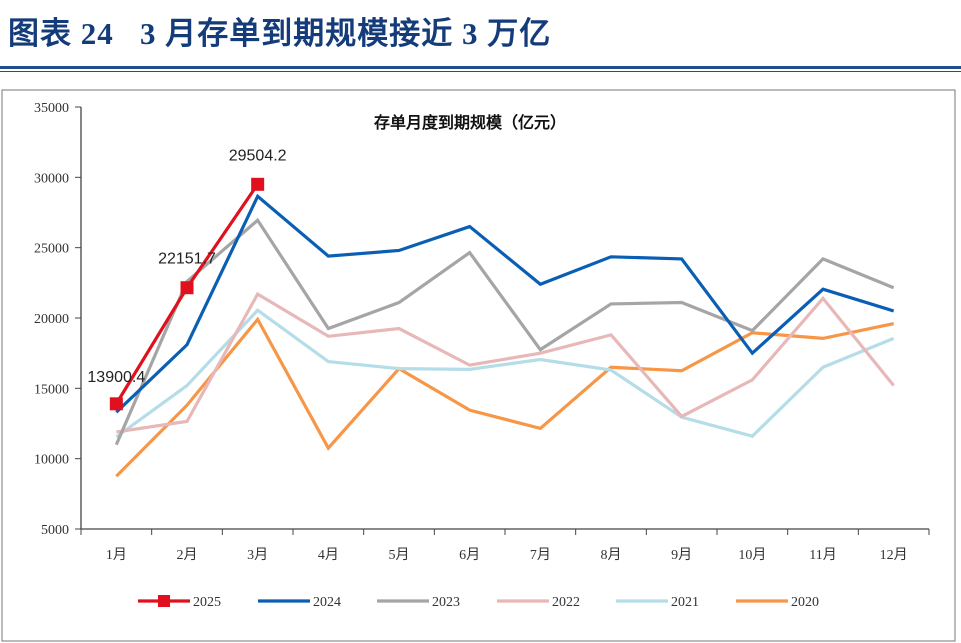 This screenshot has height=643, width=961. Describe the element at coordinates (894, 555) in the screenshot. I see `x-tick-label: 12月` at that location.